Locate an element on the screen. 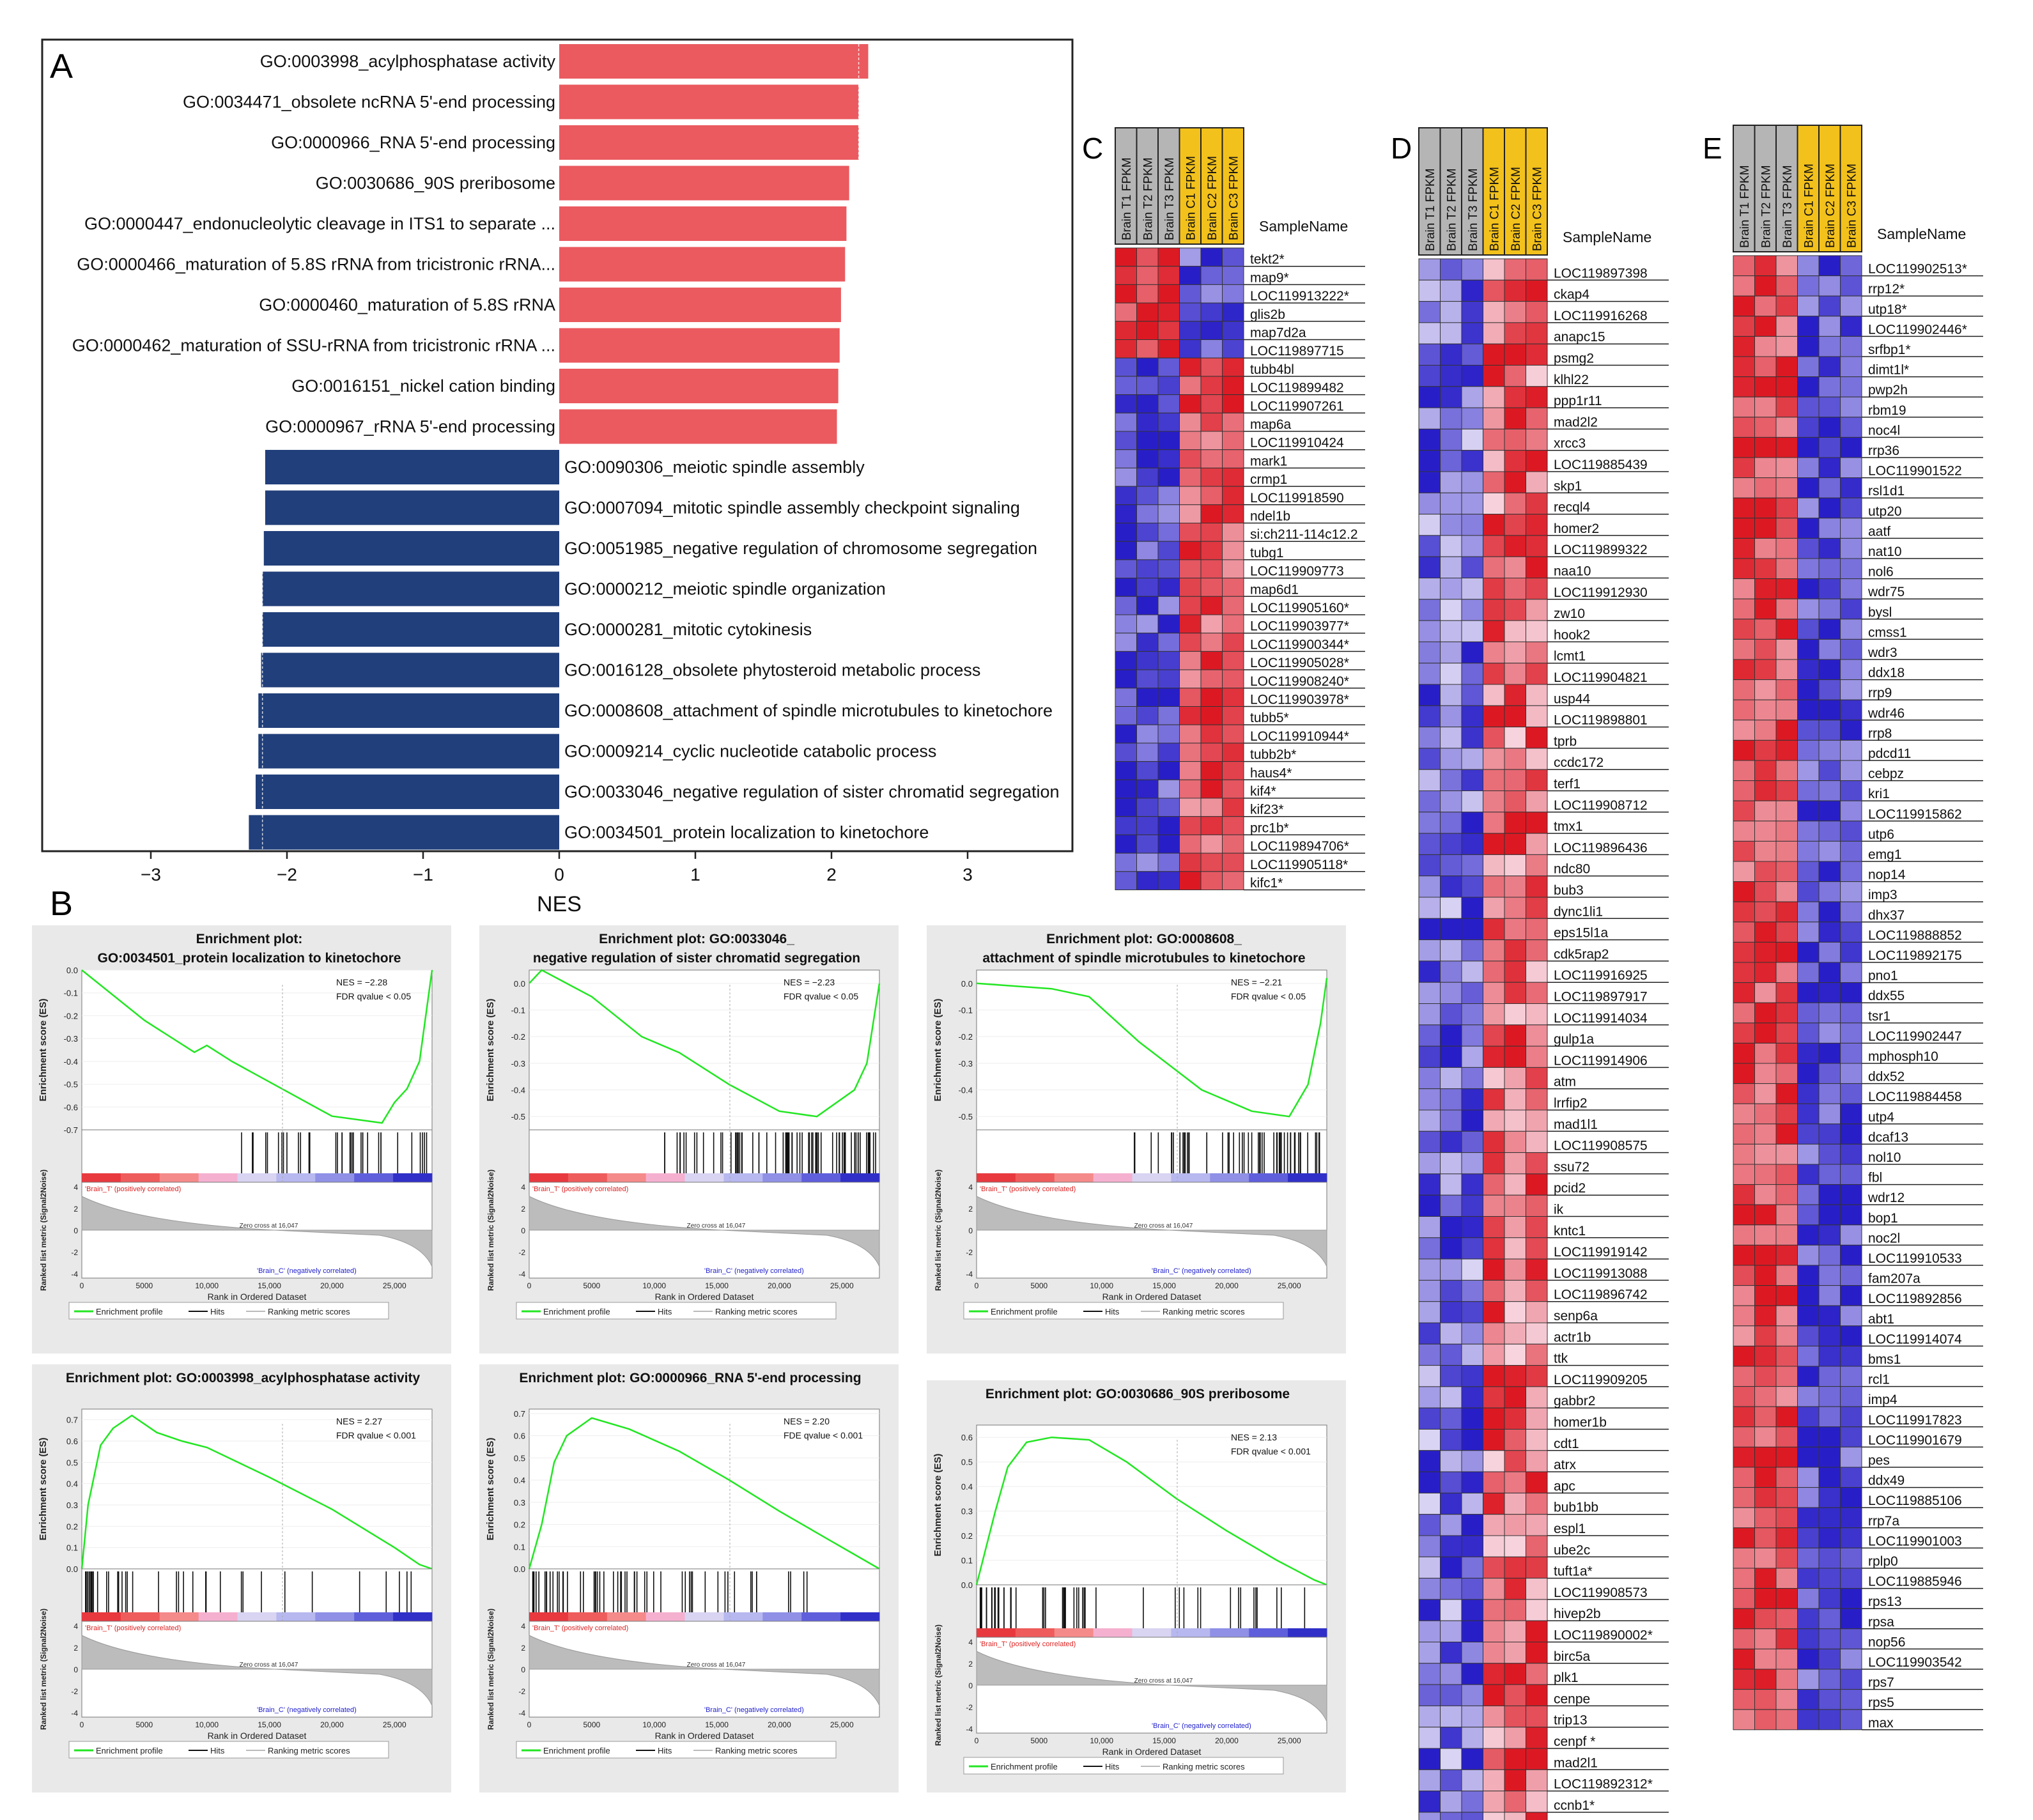  rank-tick-label: -4 is located at coordinates (74, 1274).